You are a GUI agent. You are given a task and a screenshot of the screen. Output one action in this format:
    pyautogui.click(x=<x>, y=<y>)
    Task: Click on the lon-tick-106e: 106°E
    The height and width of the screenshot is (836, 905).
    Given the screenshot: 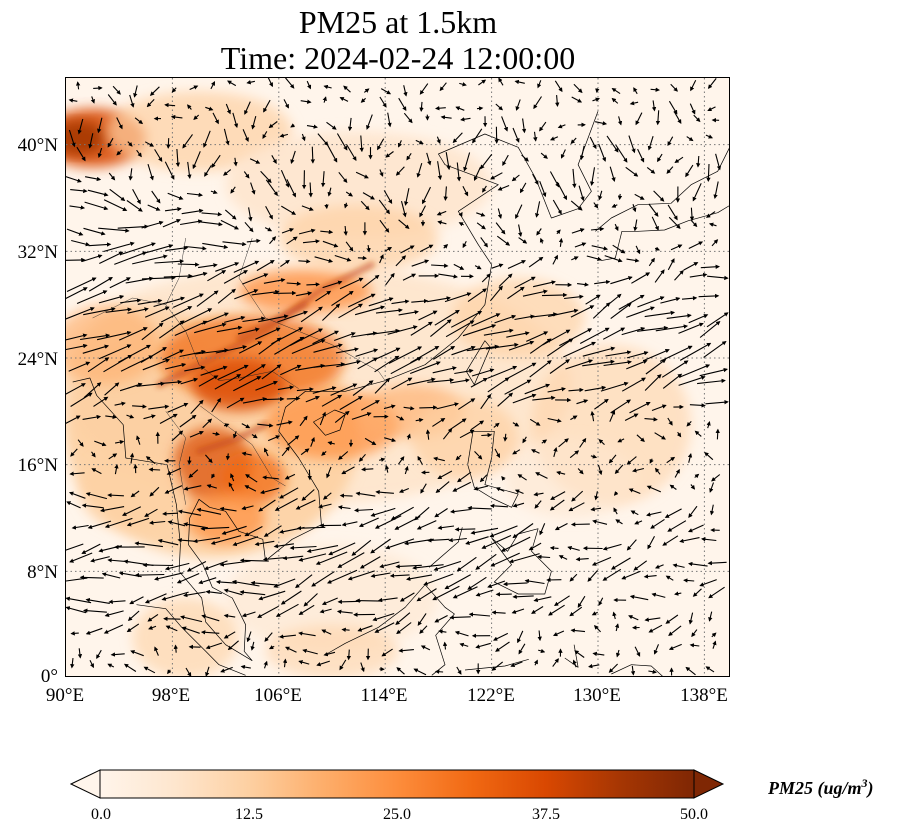 What is the action you would take?
    pyautogui.click(x=278, y=695)
    